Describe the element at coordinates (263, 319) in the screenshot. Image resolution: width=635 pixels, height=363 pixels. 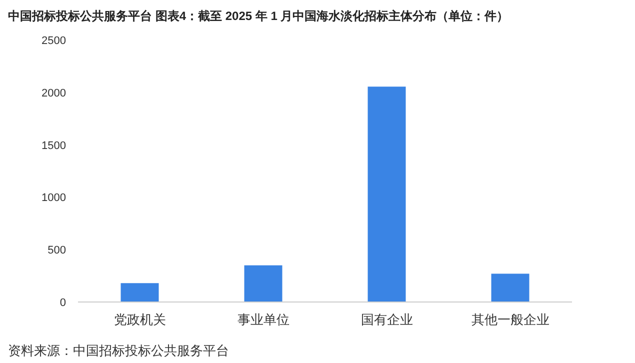
I see `x-tick-label: 事业单位` at that location.